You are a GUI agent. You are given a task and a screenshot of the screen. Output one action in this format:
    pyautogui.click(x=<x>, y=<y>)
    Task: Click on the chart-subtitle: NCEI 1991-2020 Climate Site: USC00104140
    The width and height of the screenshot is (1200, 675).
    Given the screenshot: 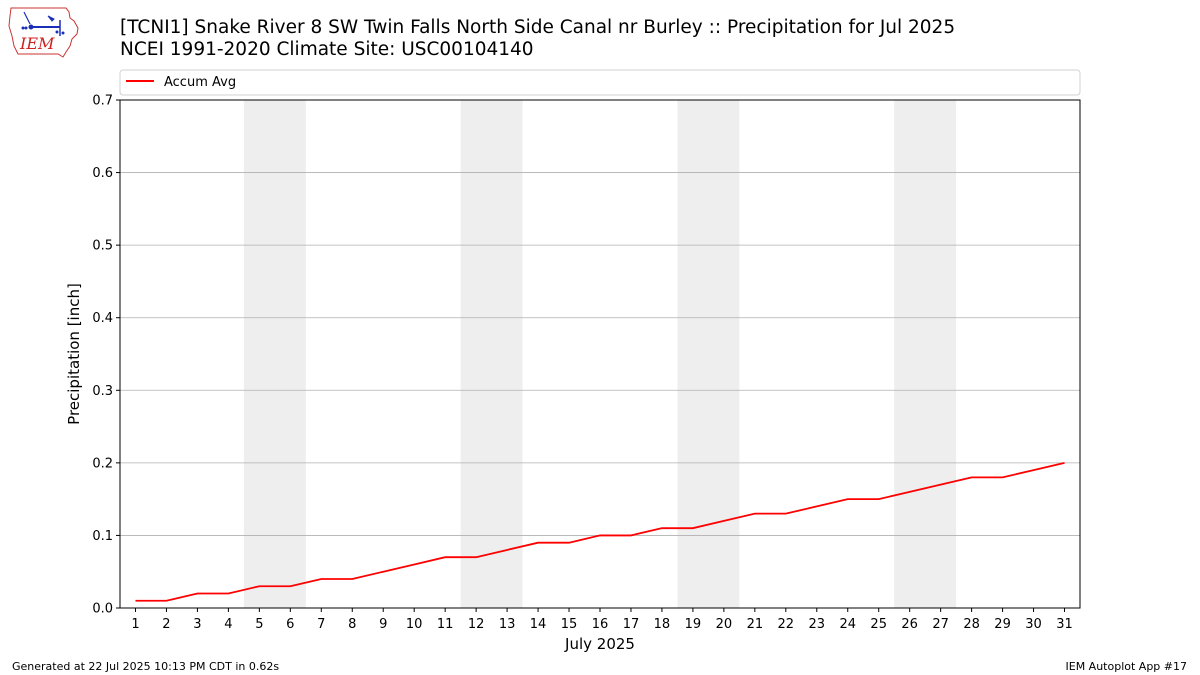 What is the action you would take?
    pyautogui.click(x=327, y=49)
    